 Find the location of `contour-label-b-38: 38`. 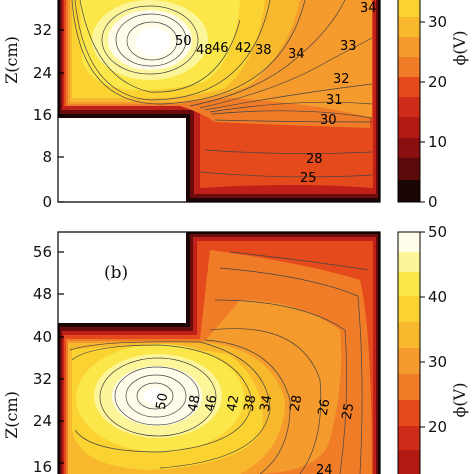

contour-label-b-38: 38 is located at coordinates (251, 403).